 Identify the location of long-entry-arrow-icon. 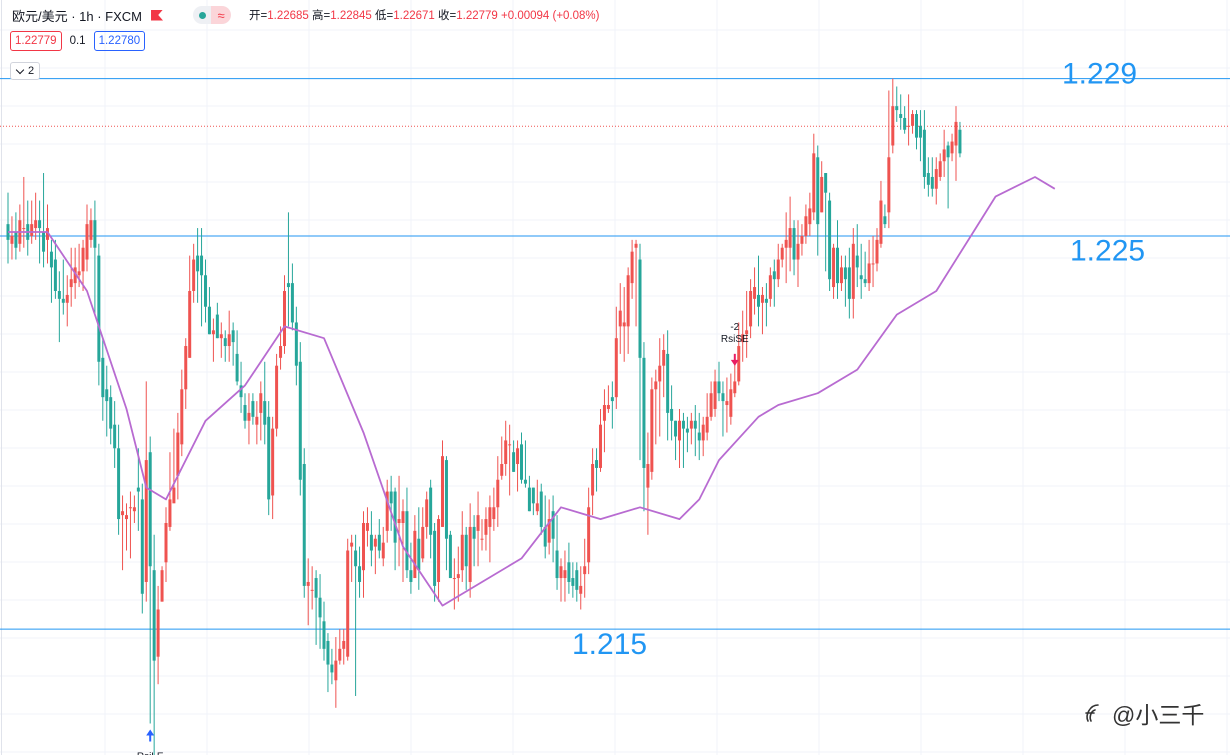
(150, 735).